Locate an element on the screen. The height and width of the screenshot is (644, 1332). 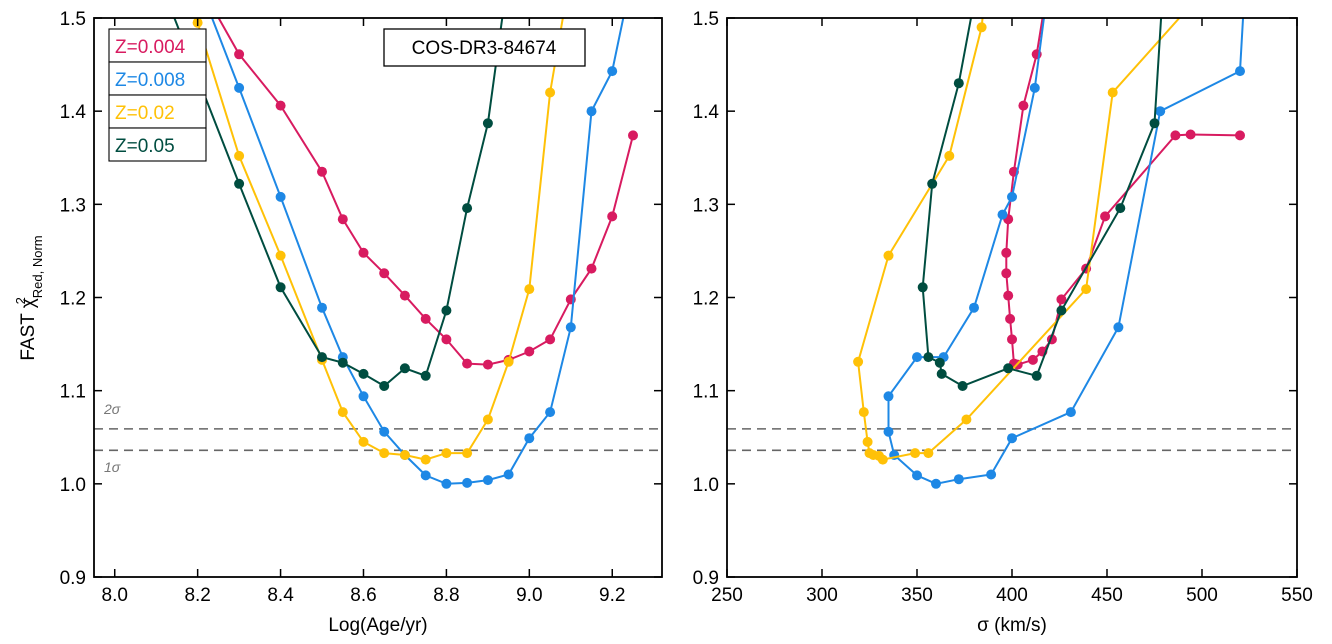
left-xtick-label-3: 8.6 is located at coordinates (363, 595).